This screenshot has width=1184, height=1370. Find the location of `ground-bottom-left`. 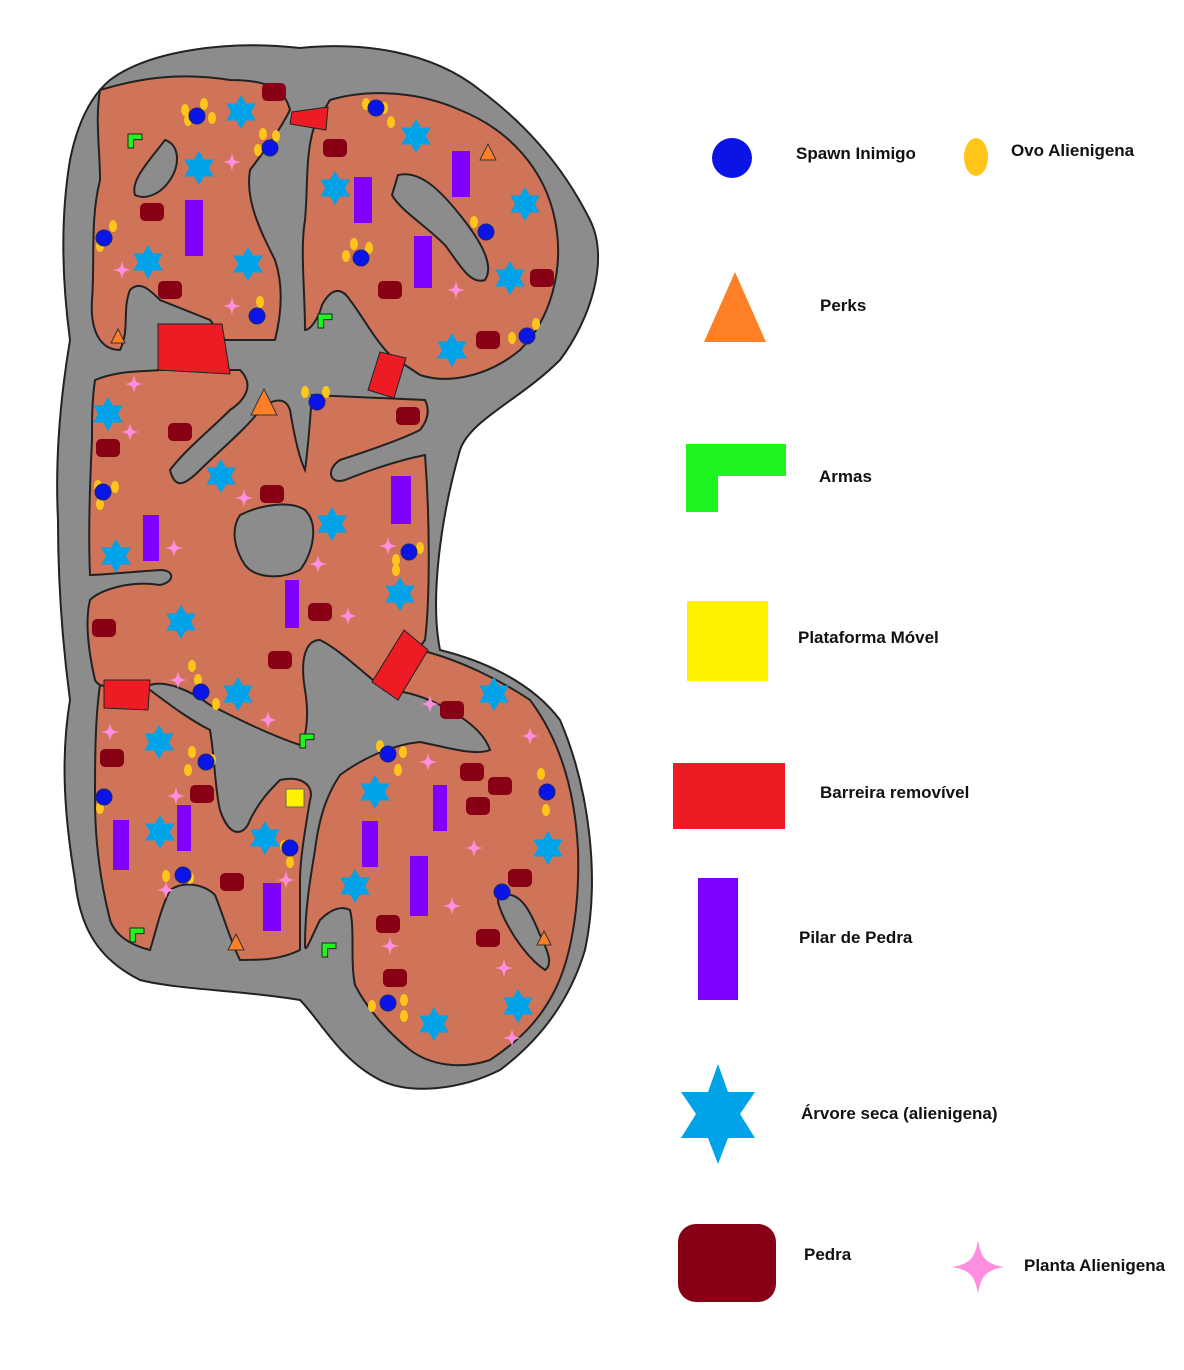

ground-bottom-left is located at coordinates (202, 822).